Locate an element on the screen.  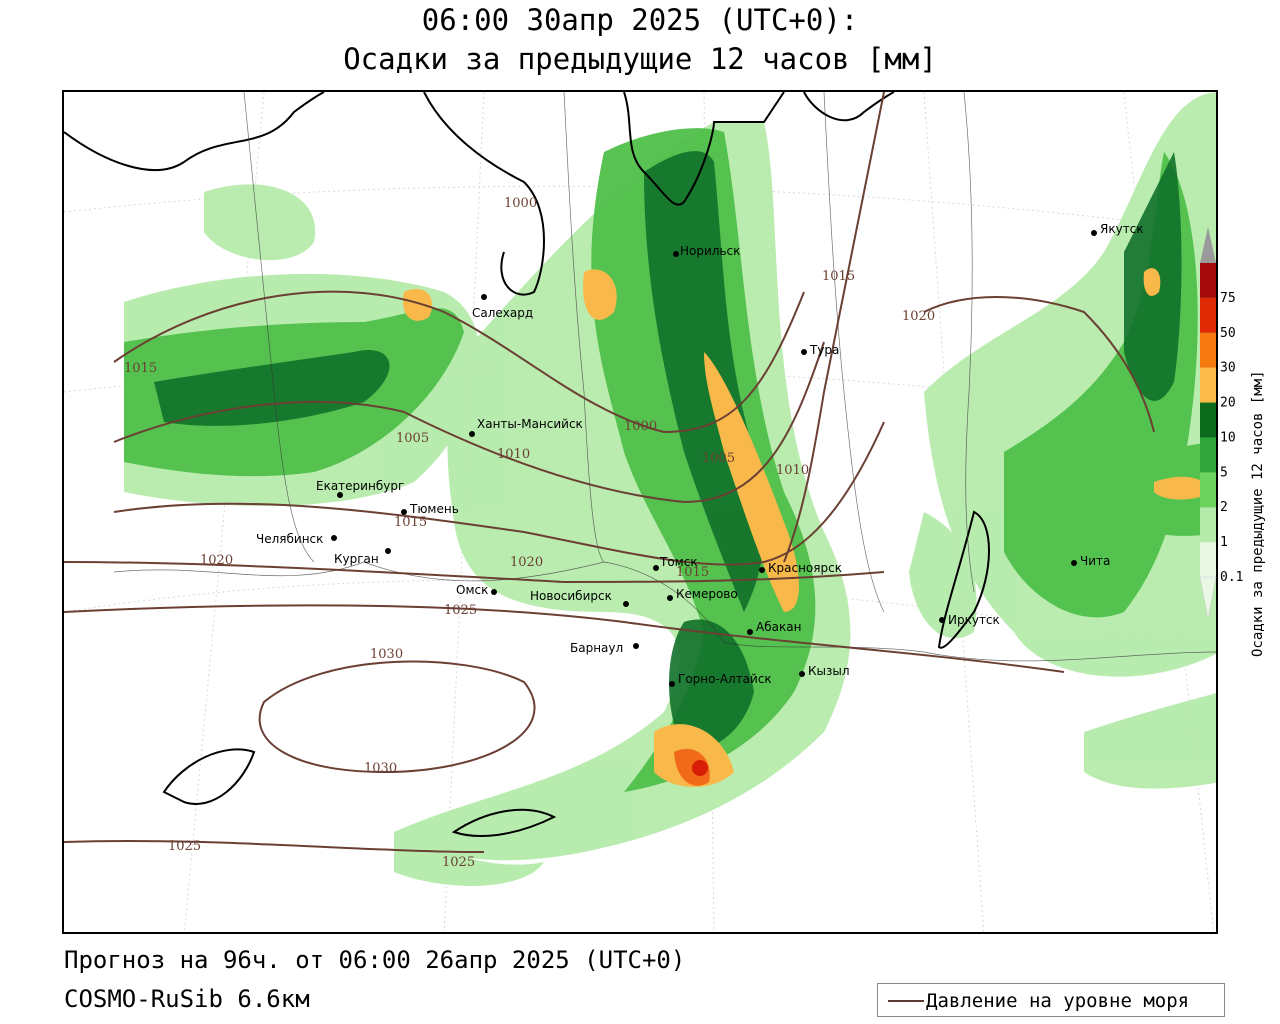
map-title: 06:00 30апр 2025 (UTC+0): is located at coordinates (640, 20).